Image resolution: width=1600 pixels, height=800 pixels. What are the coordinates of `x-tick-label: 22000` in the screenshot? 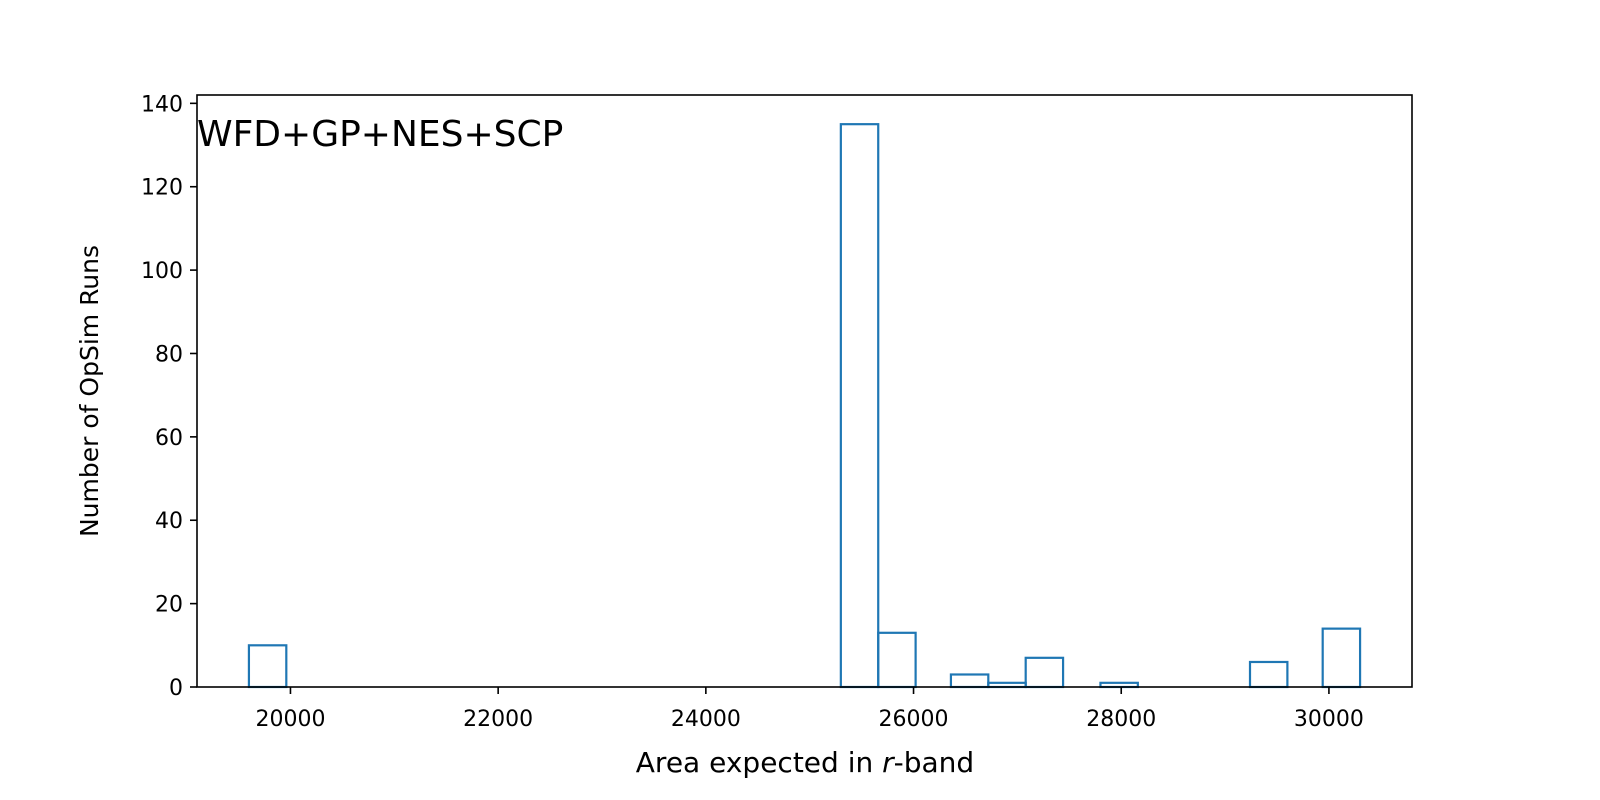 It's located at (498, 719).